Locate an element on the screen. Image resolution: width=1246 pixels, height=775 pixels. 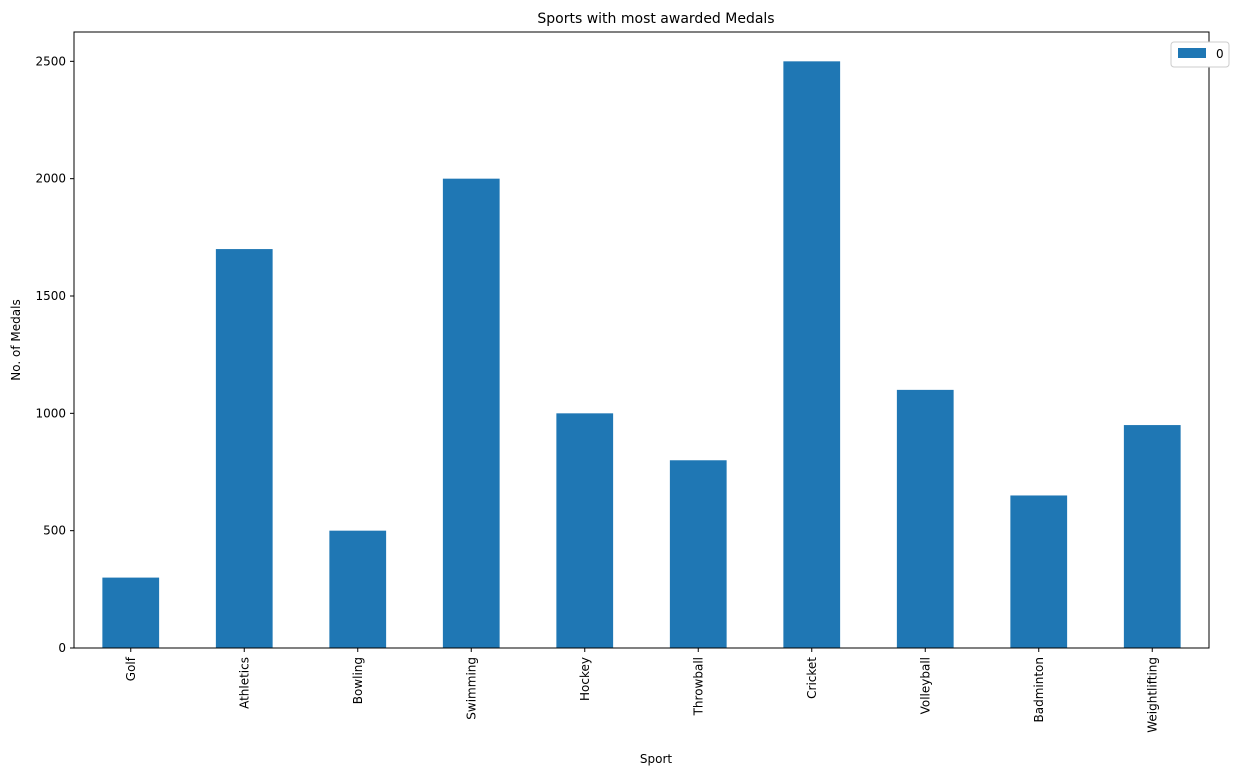
y-axis: 0 500 1000 1500 2000 2500 is located at coordinates (54, 354).